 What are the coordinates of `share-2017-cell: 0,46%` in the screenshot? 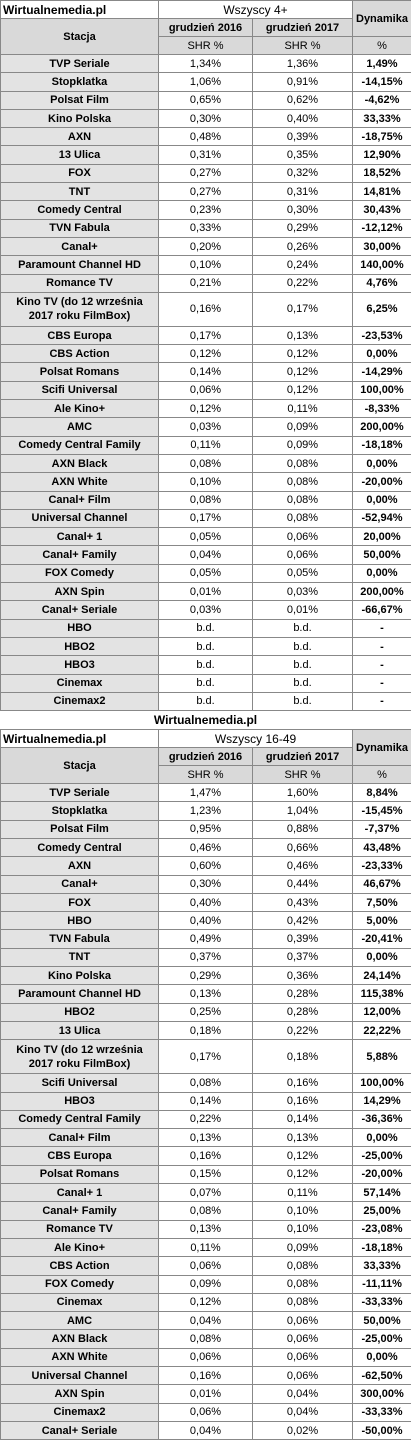 It's located at (303, 866).